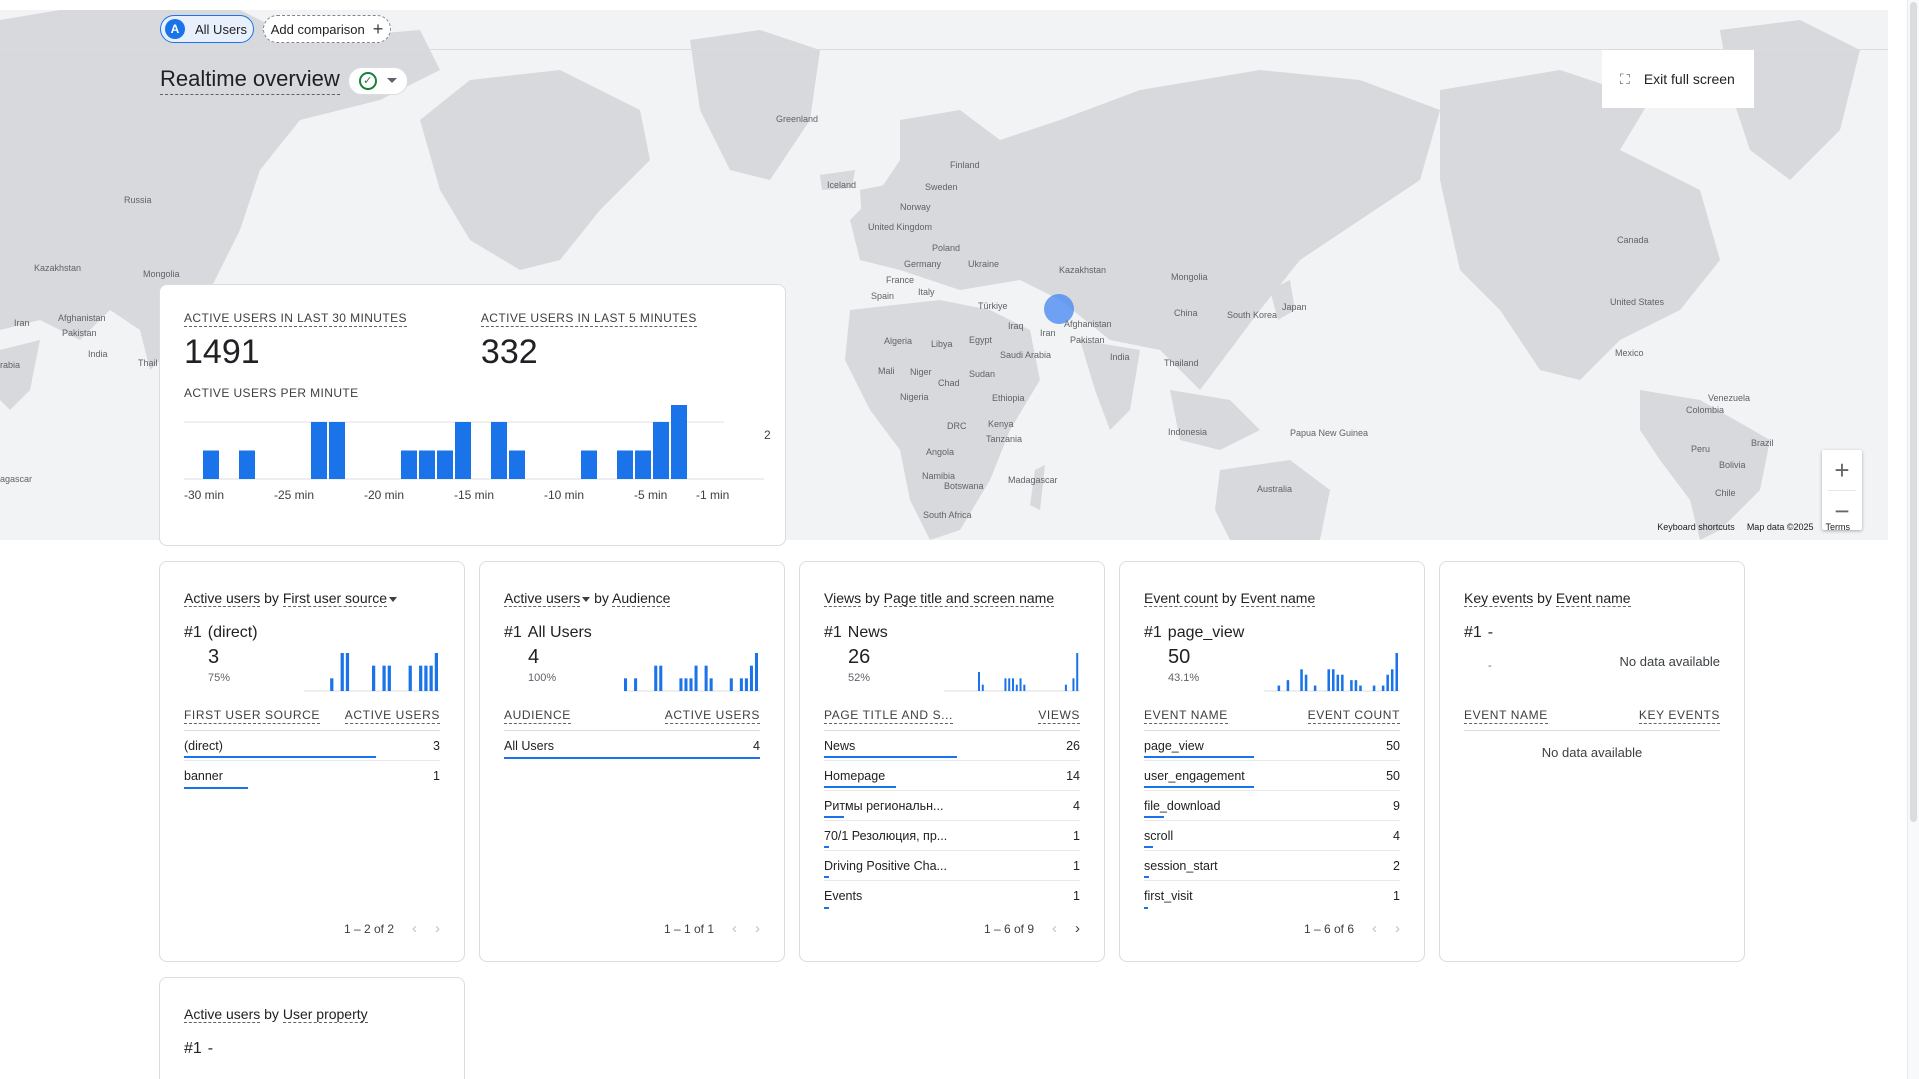  I want to click on dimension-column-header: AUDIENCE, so click(537, 716).